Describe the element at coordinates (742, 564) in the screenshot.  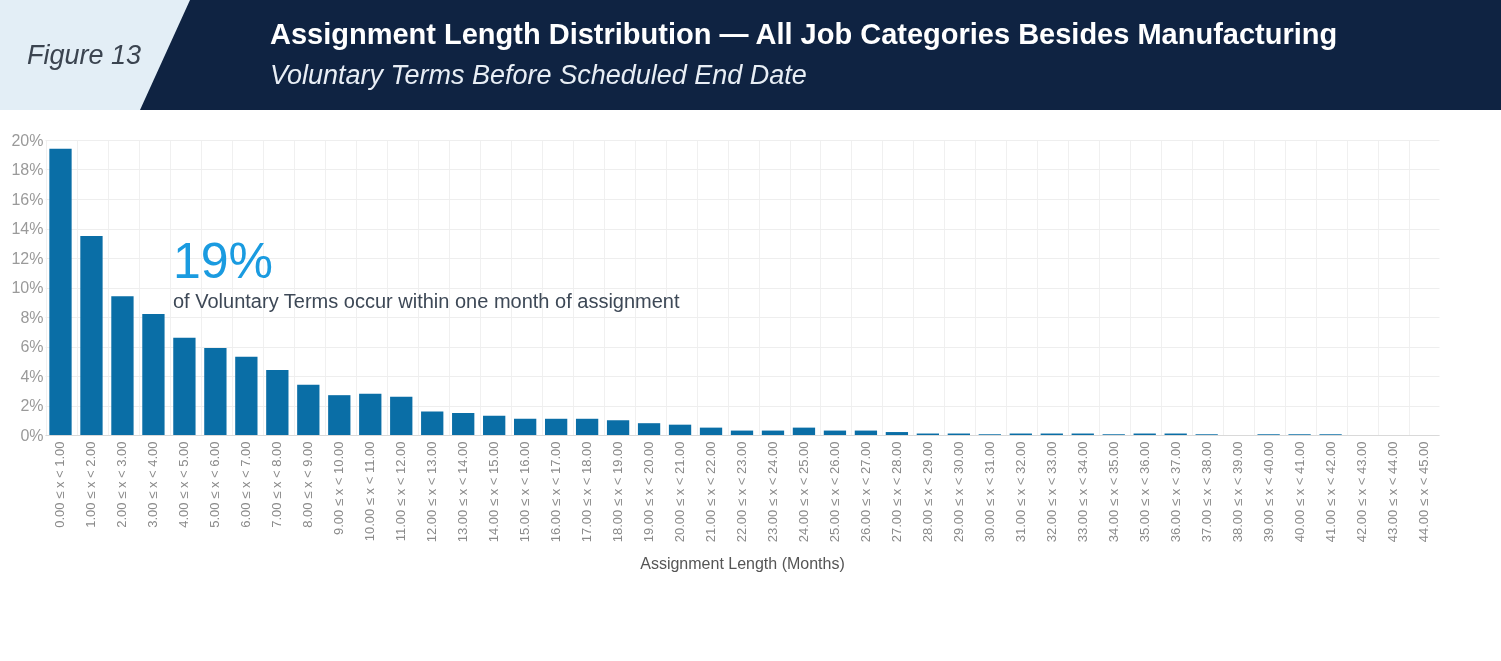
I see `x-axis-title: Assignment Length (Months)` at that location.